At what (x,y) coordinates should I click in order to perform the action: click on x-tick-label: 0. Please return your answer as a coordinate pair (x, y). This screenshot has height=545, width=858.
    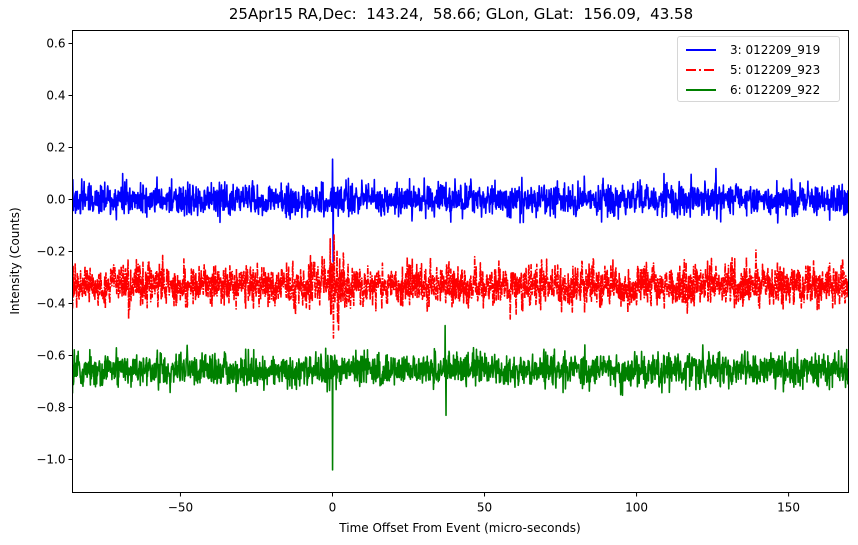
    Looking at the image, I should click on (333, 508).